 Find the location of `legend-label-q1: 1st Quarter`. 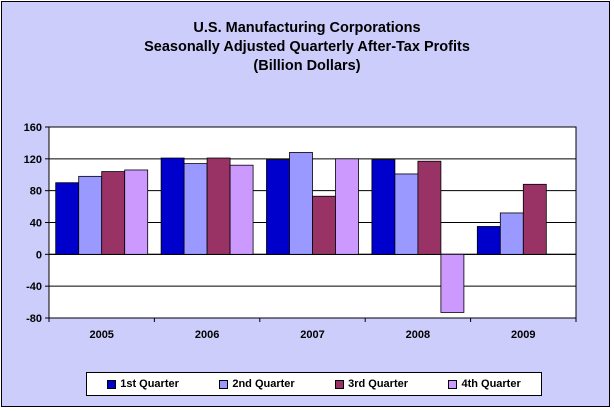

legend-label-q1: 1st Quarter is located at coordinates (149, 384).